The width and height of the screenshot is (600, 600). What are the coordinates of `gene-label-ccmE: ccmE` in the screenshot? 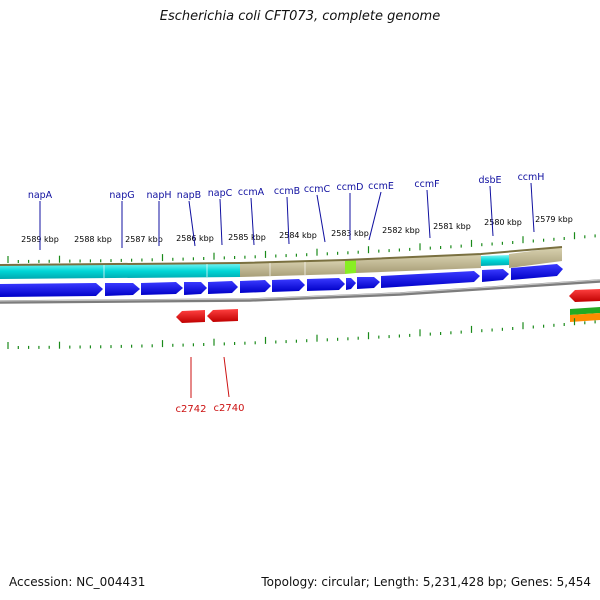 It's located at (381, 186).